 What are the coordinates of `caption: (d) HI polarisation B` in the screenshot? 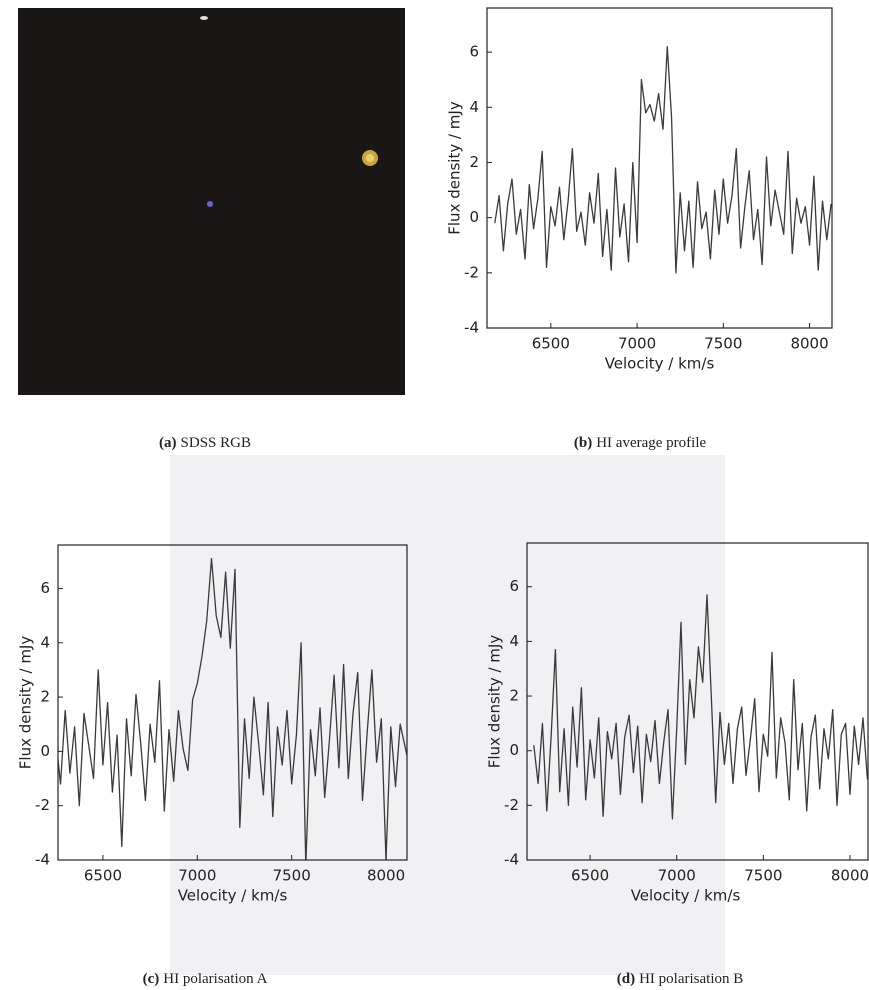 It's located at (680, 979).